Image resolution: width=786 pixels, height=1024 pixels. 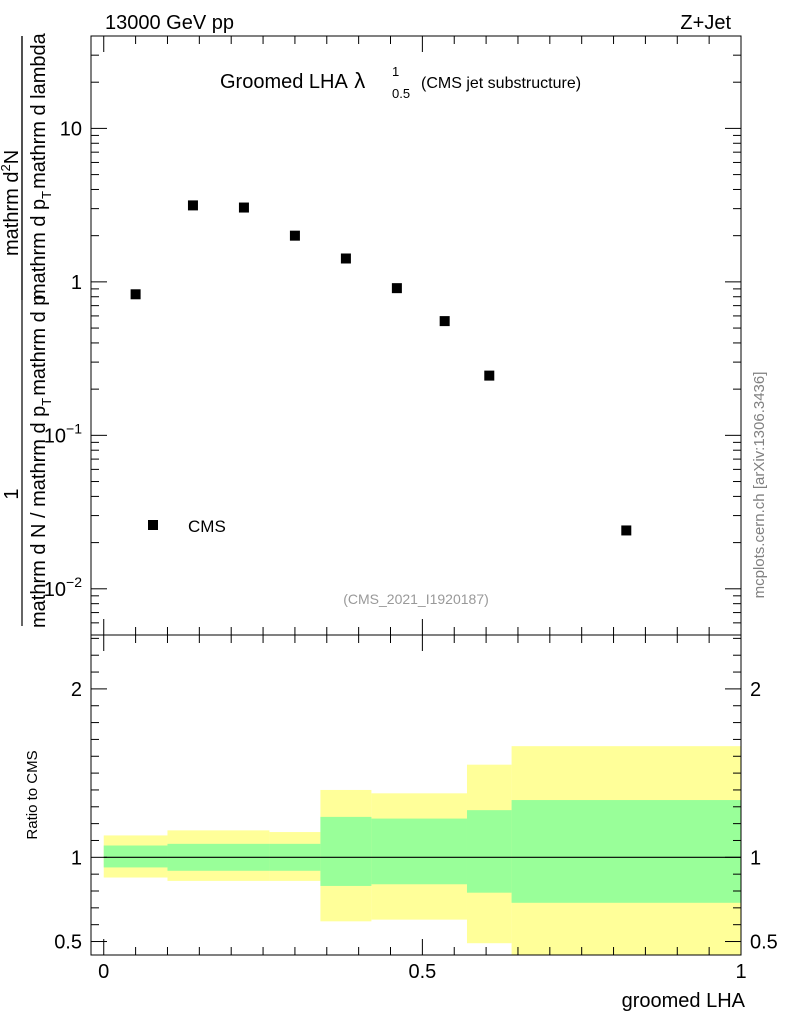 What do you see at coordinates (759, 485) in the screenshot?
I see `watermark: mcplots.cern.ch [arXiv:1306.3436]` at bounding box center [759, 485].